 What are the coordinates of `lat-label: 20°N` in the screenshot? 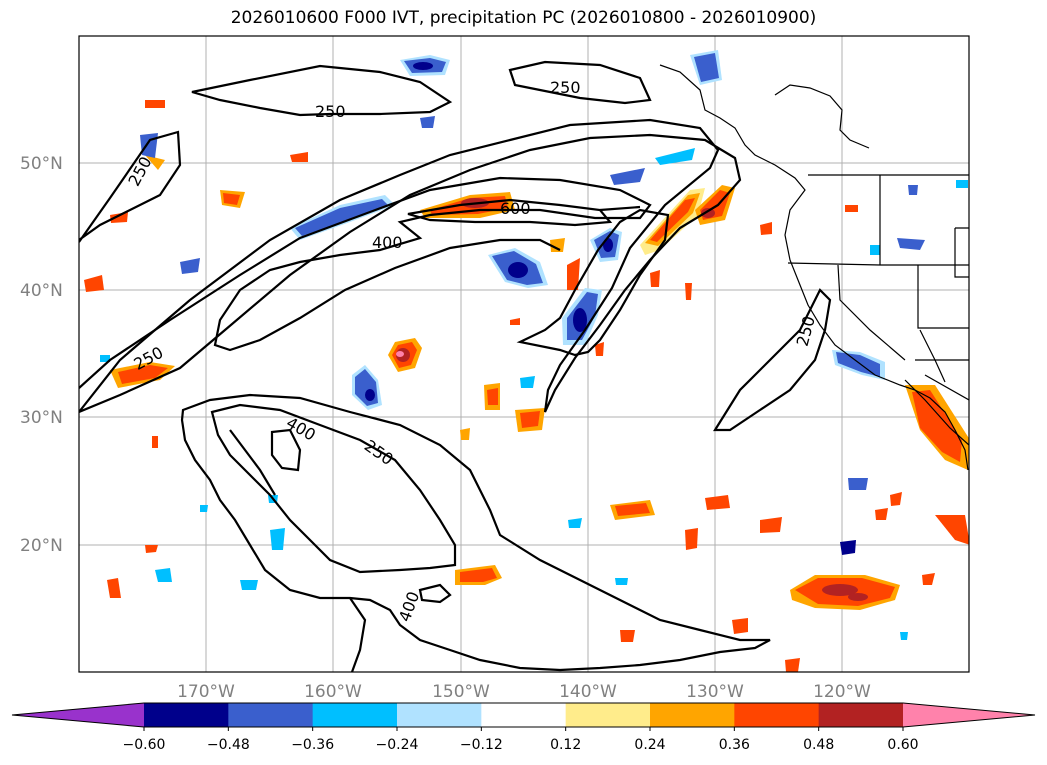 It's located at (41, 546).